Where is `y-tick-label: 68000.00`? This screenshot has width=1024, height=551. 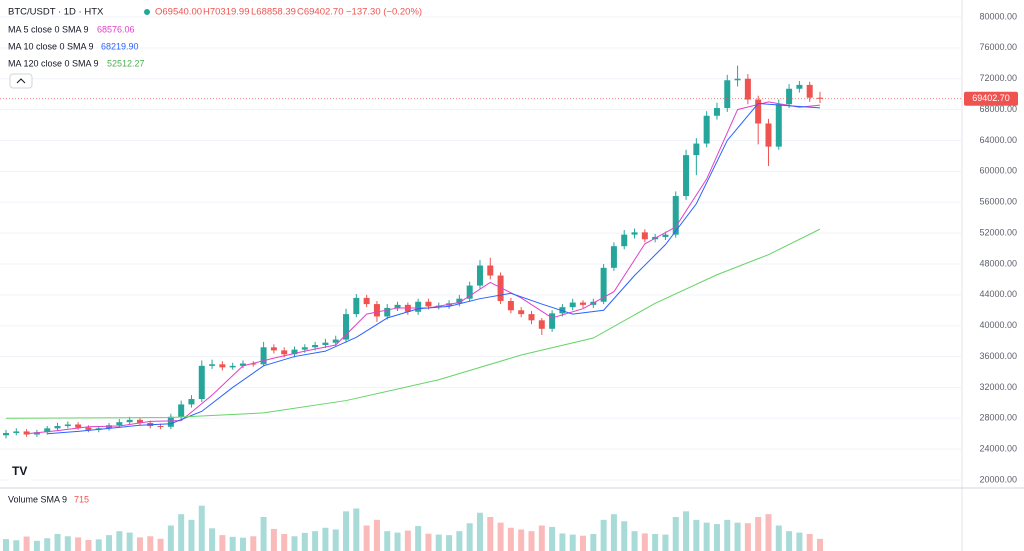
y-tick-label: 68000.00 is located at coordinates (998, 109).